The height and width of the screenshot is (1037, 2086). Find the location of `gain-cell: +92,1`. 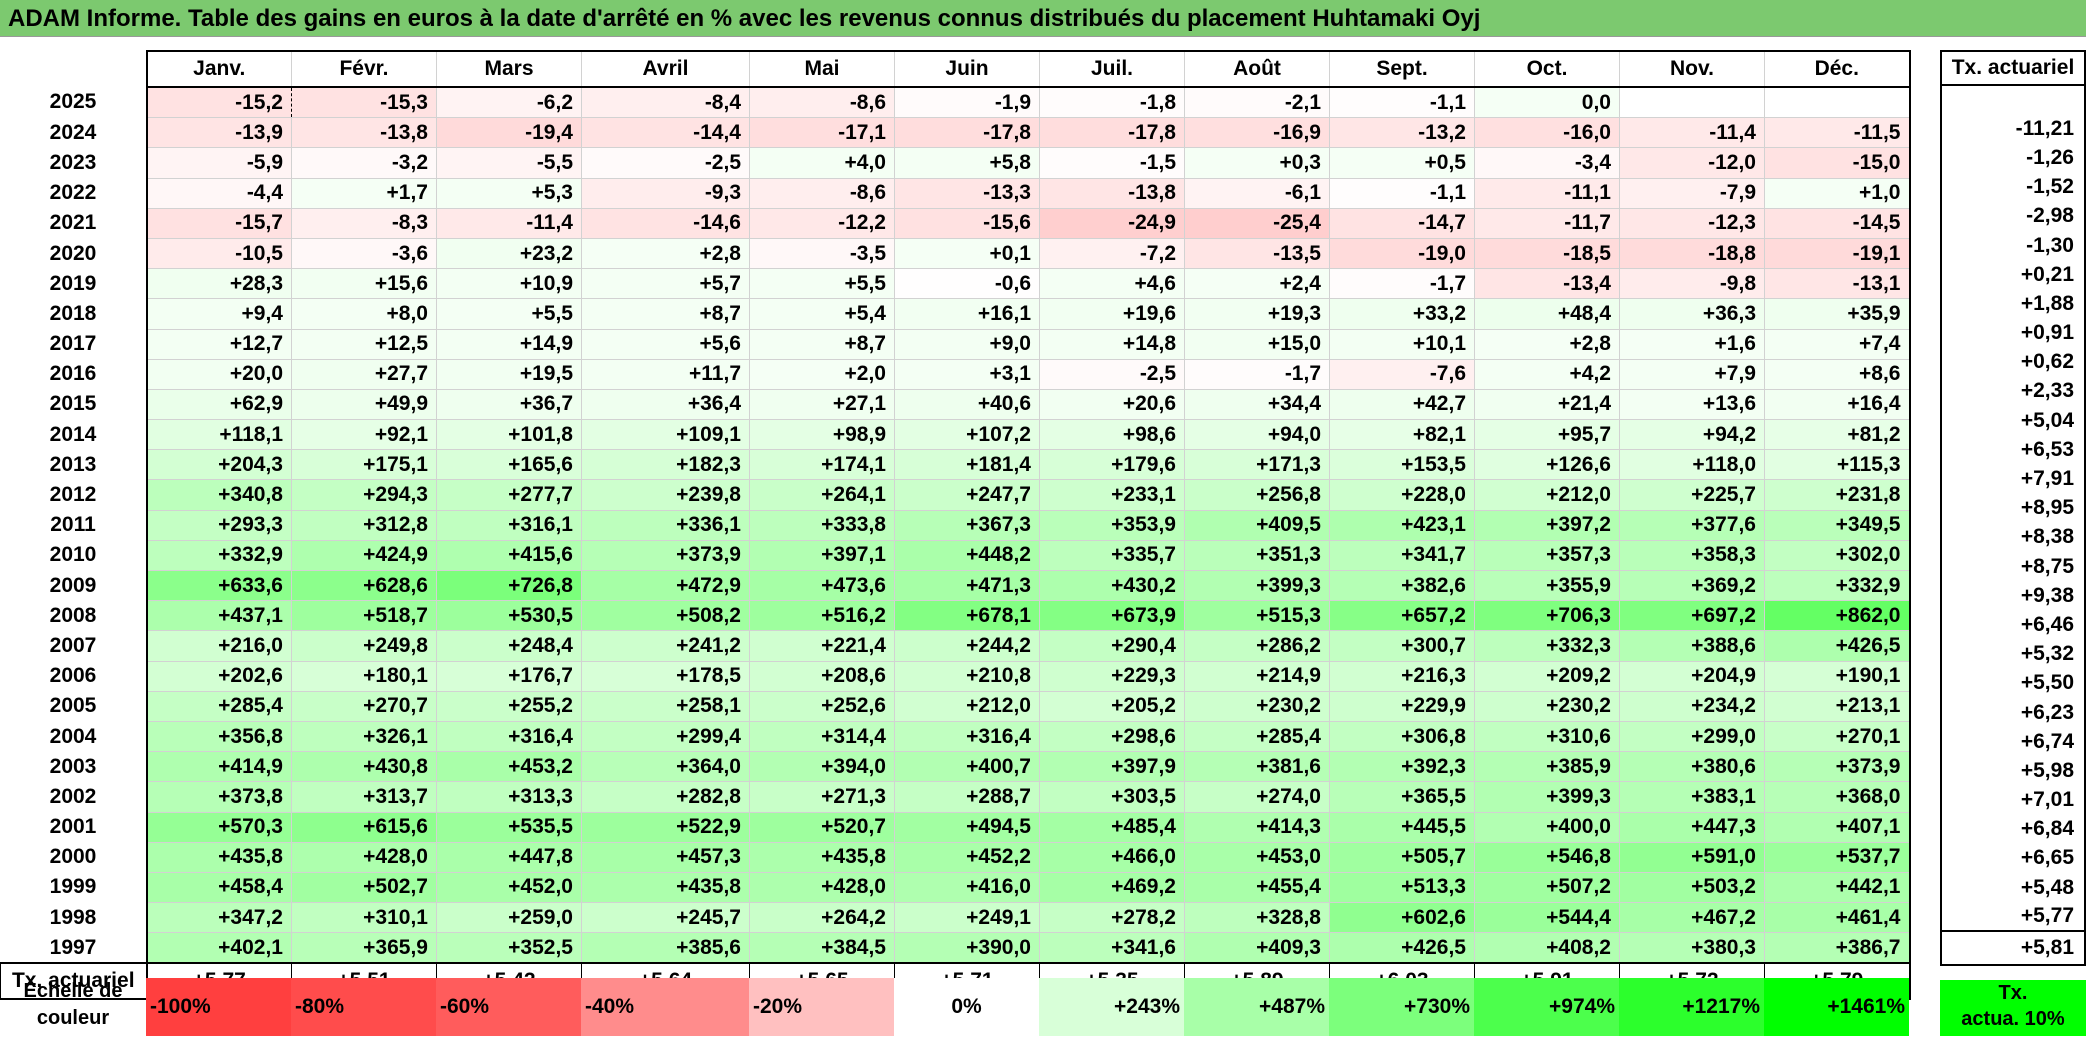

gain-cell: +92,1 is located at coordinates (364, 435).